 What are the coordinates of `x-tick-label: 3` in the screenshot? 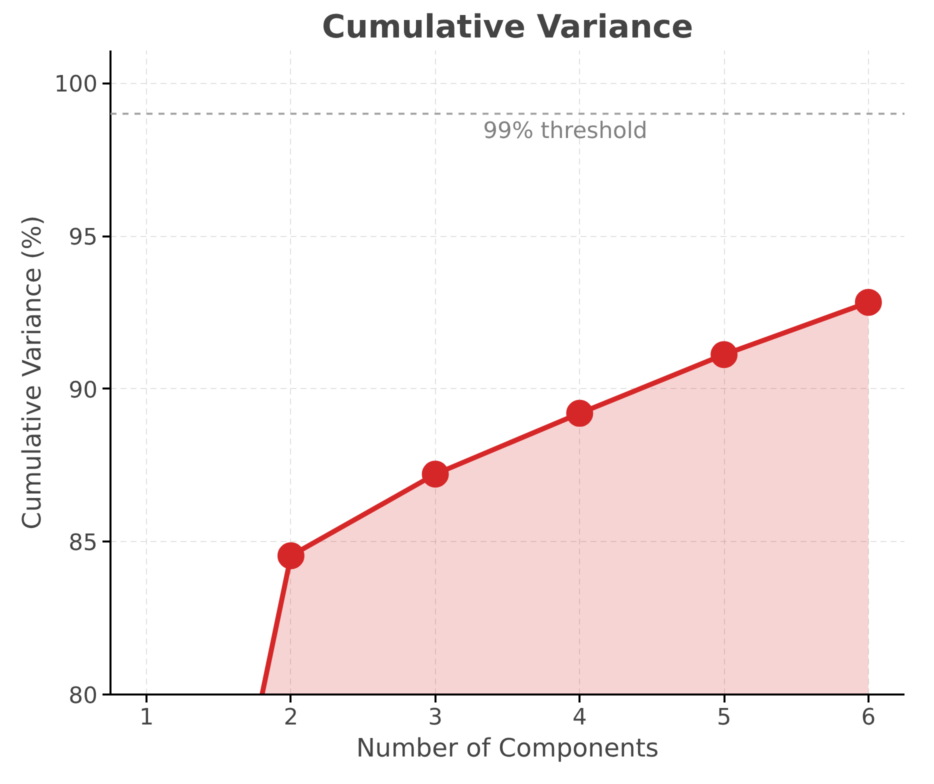 It's located at (435, 717).